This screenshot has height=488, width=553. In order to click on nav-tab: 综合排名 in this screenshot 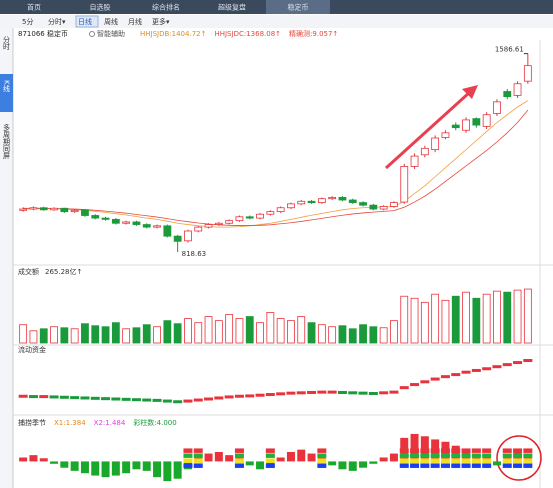, I will do `click(166, 7)`.